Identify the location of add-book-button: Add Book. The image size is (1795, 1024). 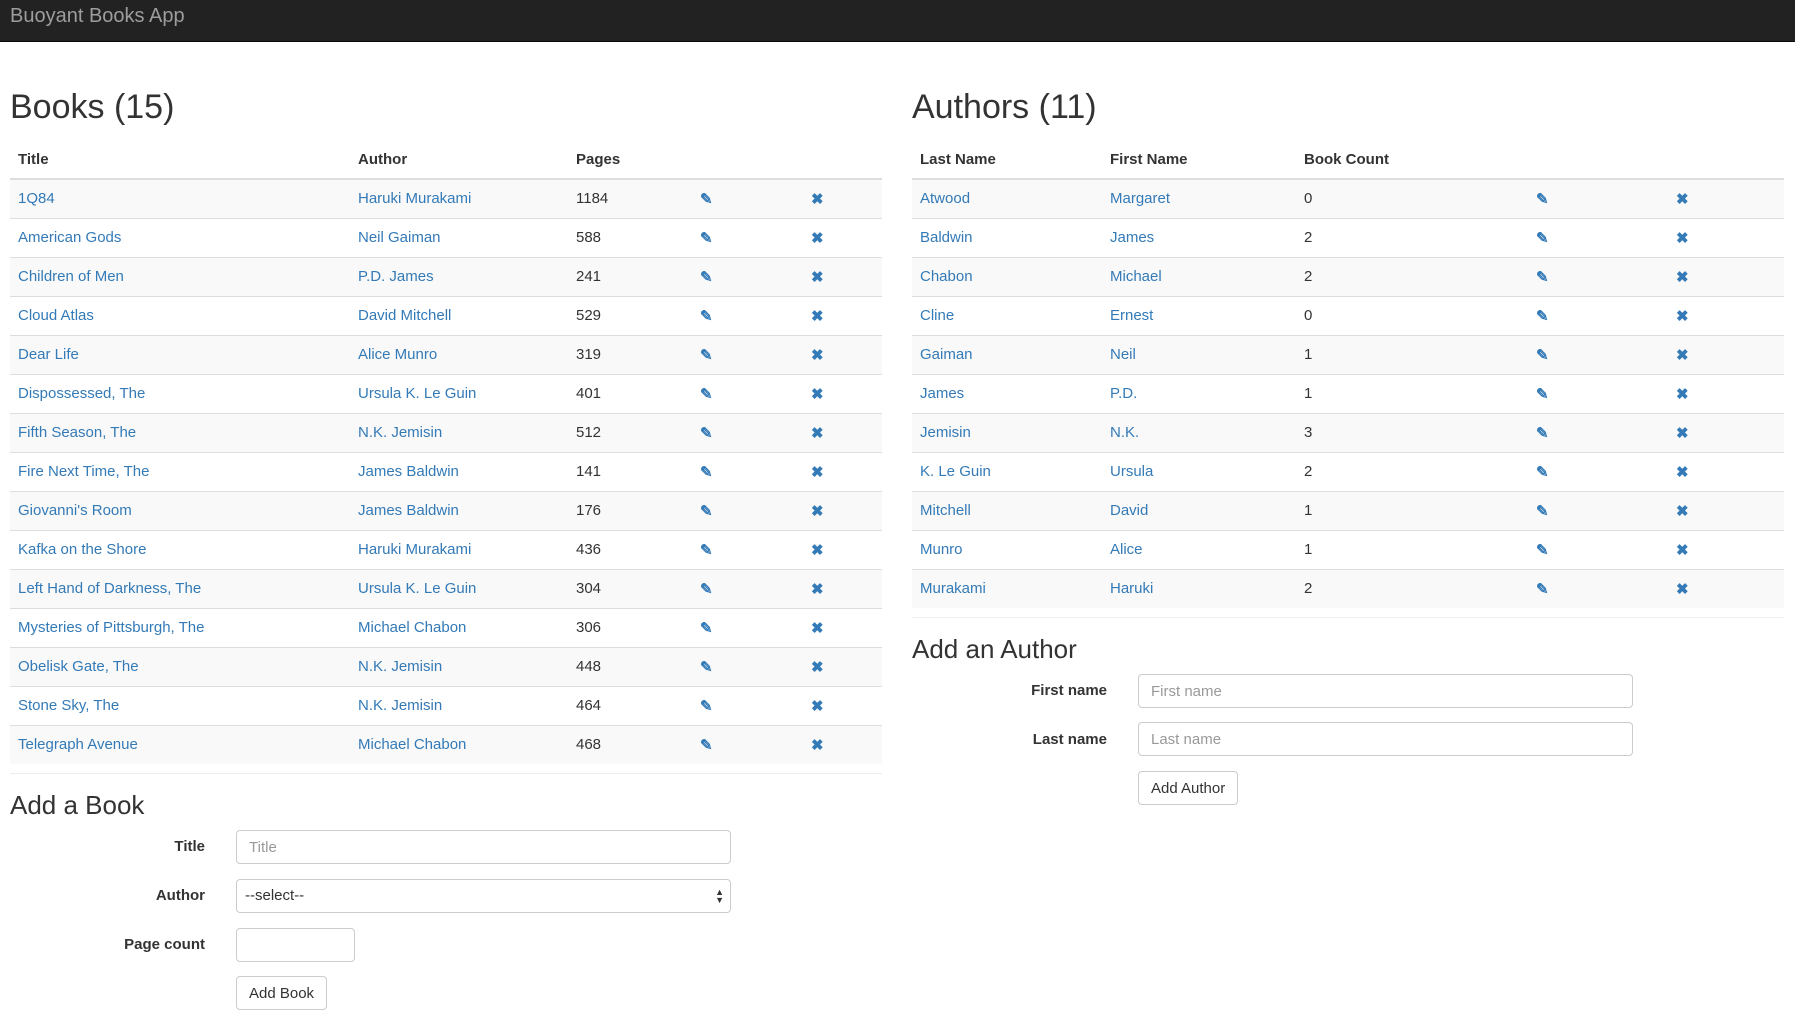
(282, 993).